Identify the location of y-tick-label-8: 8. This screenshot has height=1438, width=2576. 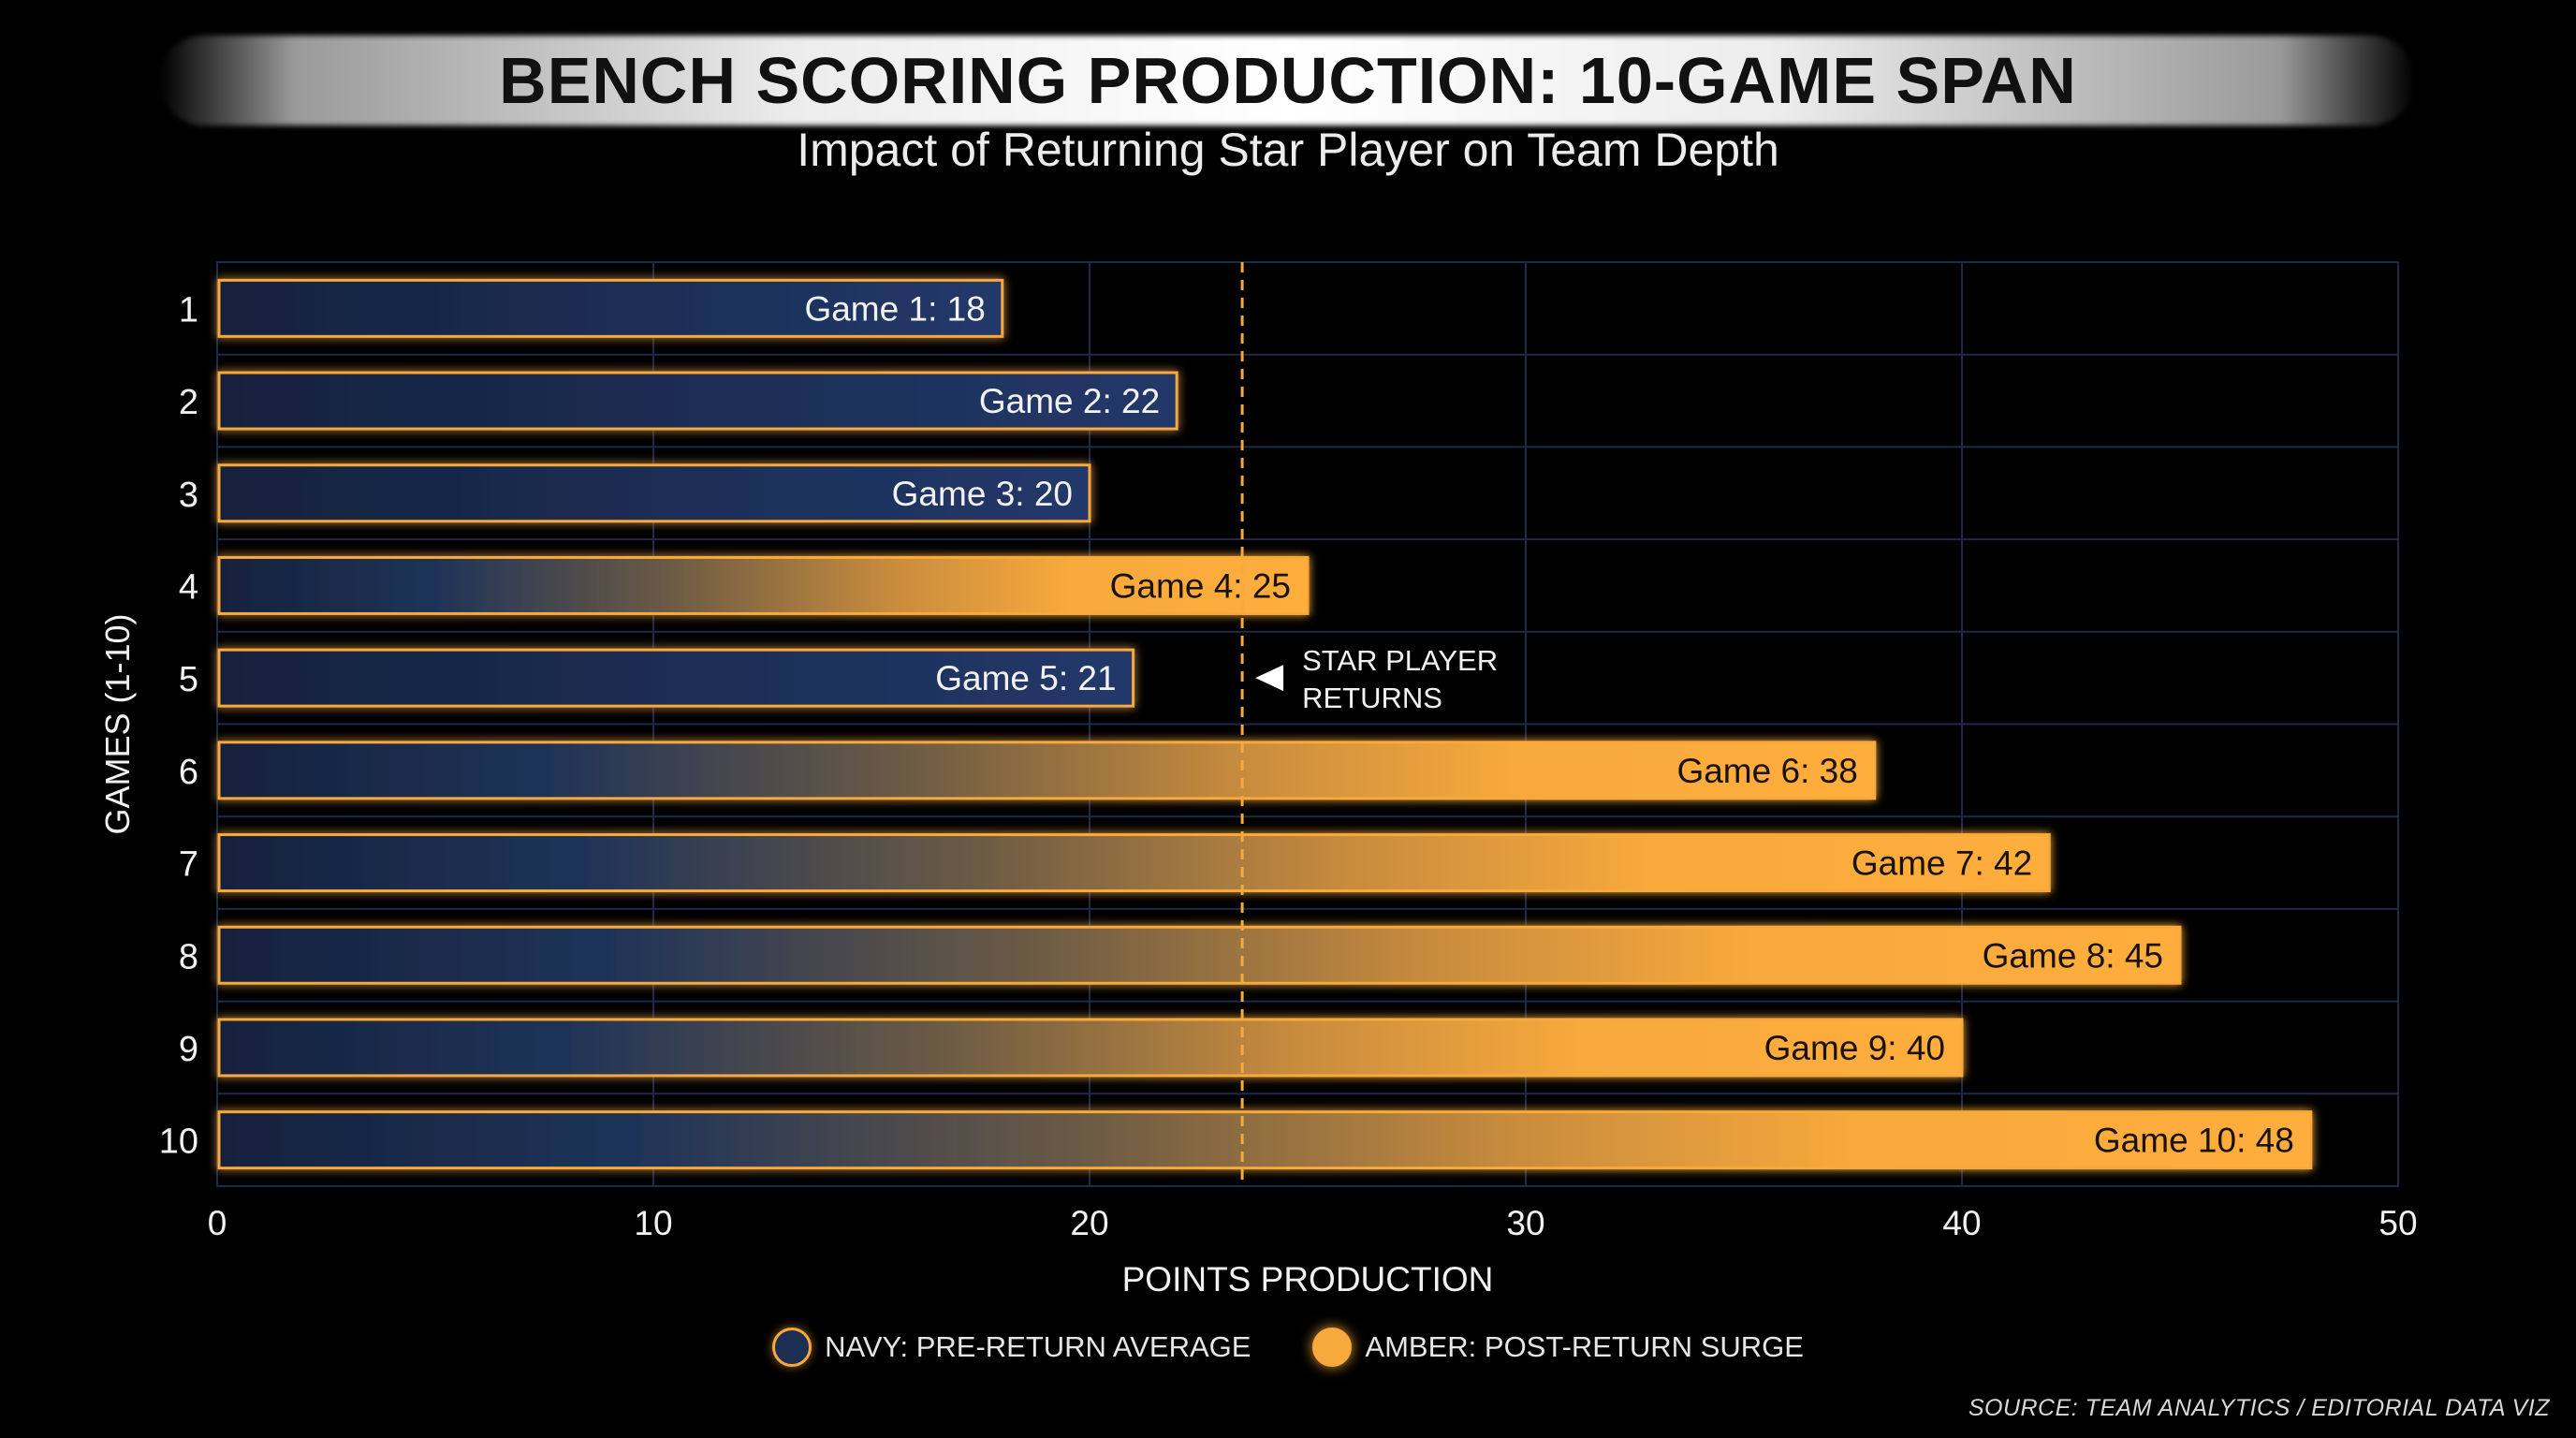
(188, 956).